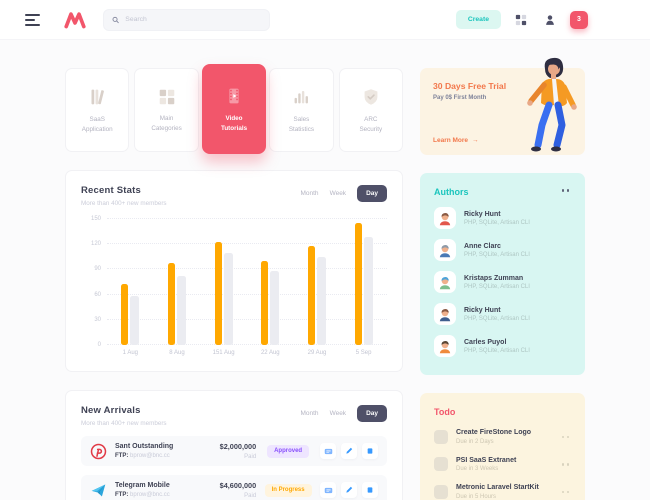 The height and width of the screenshot is (500, 650). What do you see at coordinates (97, 110) in the screenshot?
I see `category-card-saas-application: SaaS Application` at bounding box center [97, 110].